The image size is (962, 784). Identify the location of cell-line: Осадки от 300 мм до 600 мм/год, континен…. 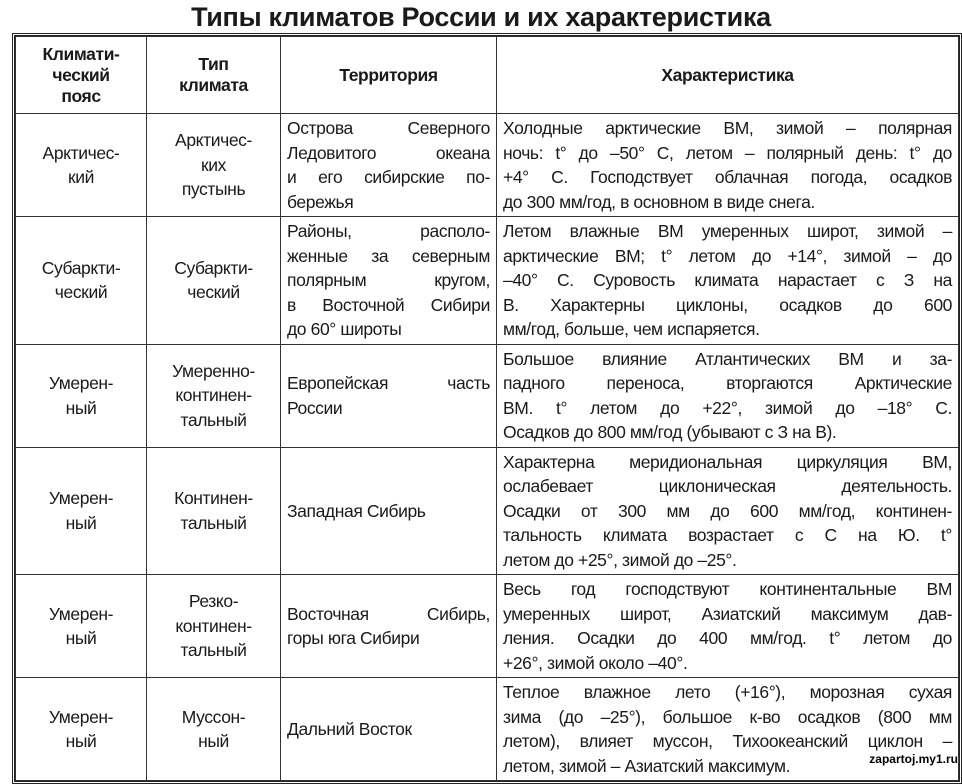
(727, 510).